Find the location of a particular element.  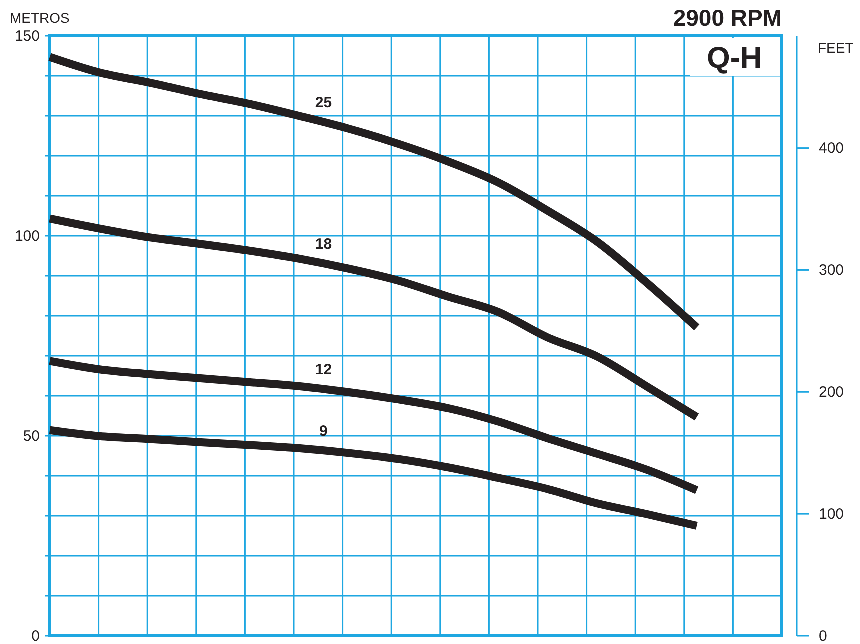

y2-axis-title: FEET is located at coordinates (836, 48).